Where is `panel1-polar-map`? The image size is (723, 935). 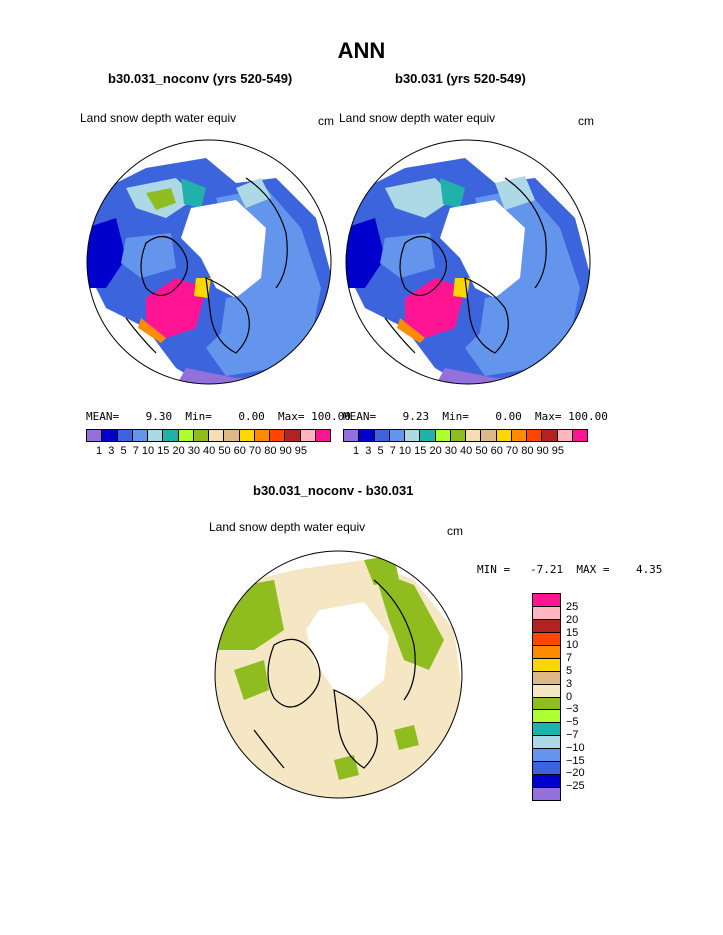 panel1-polar-map is located at coordinates (209, 262).